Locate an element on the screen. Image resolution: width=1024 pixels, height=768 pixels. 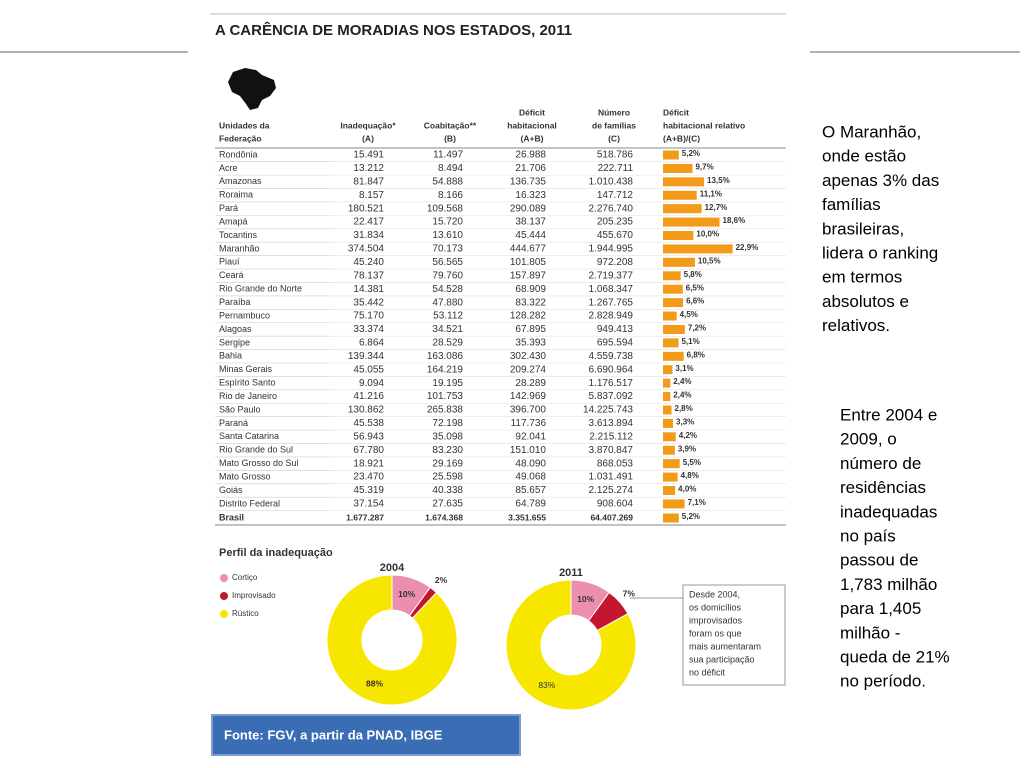
bar-label: 6,6% is located at coordinates (695, 301).